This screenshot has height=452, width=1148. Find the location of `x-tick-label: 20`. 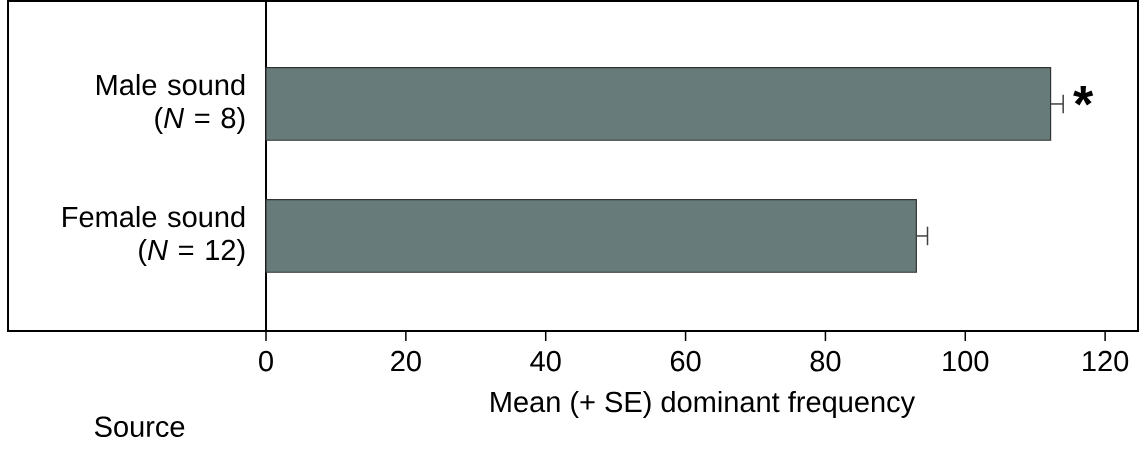

x-tick-label: 20 is located at coordinates (406, 361).